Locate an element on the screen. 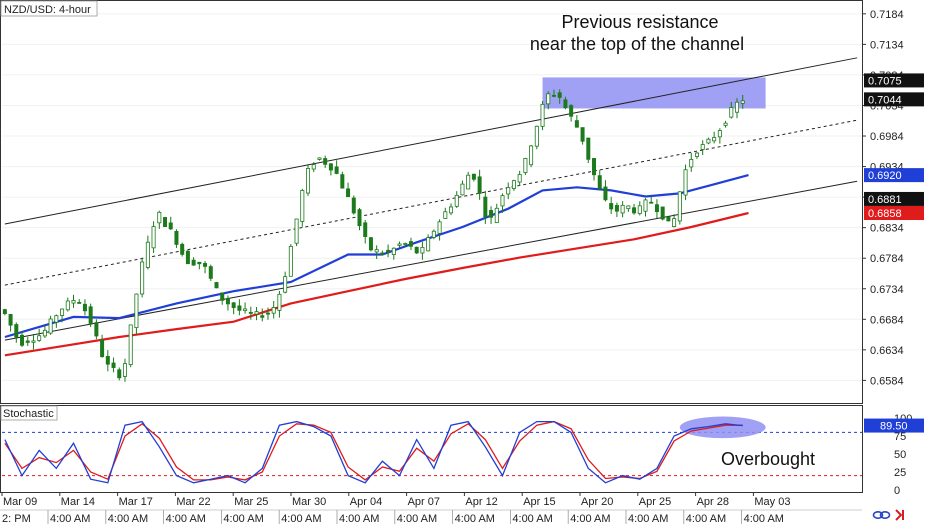  stochastic-tick-label: 0 is located at coordinates (897, 491).